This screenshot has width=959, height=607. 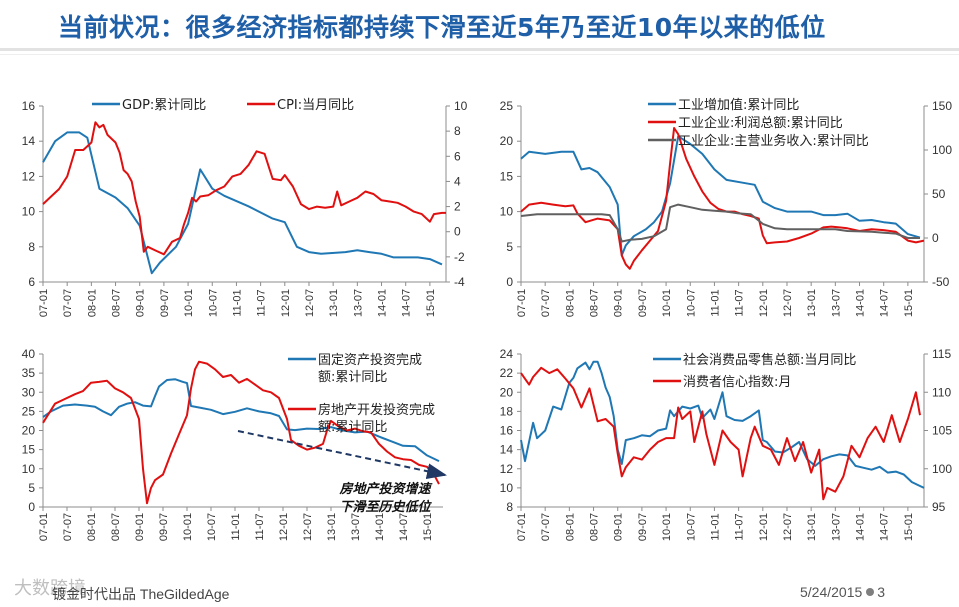 What do you see at coordinates (738, 105) in the screenshot?
I see `legend-label: 工业增加值:累计同比` at bounding box center [738, 105].